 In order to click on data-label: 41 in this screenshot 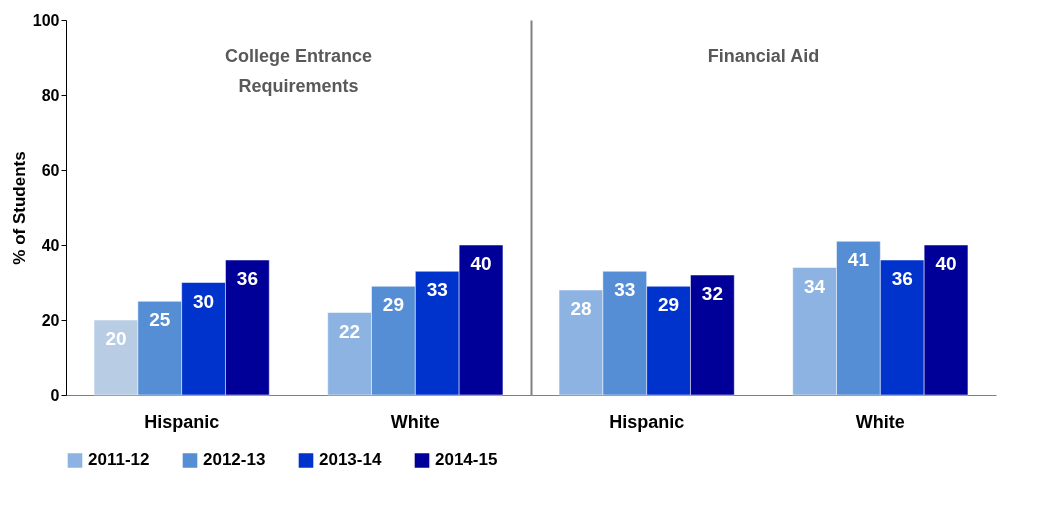, I will do `click(858, 260)`.